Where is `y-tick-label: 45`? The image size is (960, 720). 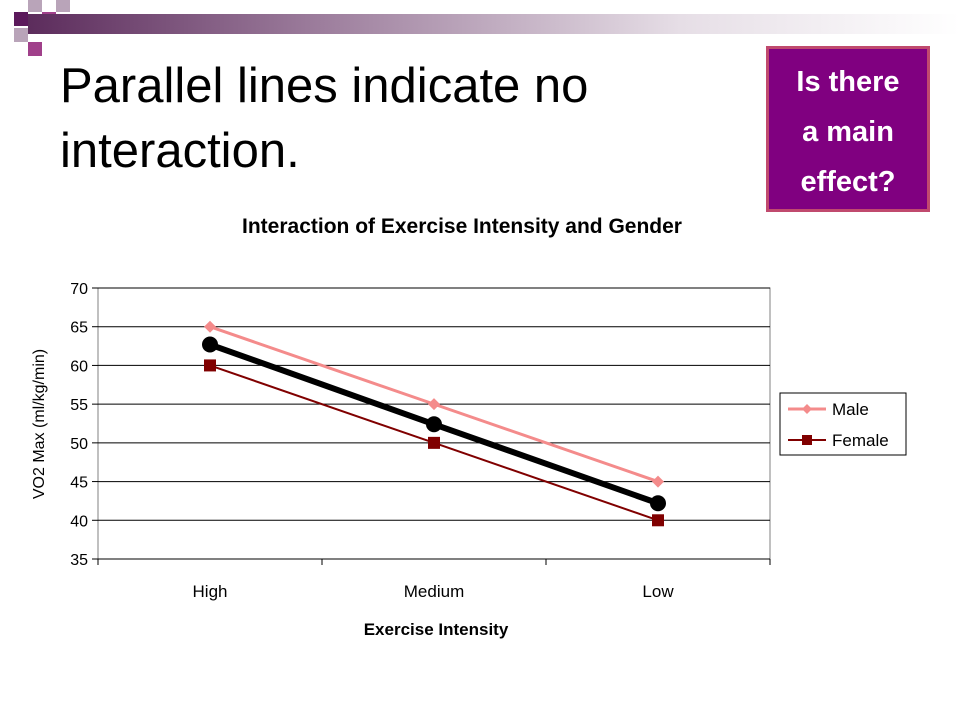
y-tick-label: 45 is located at coordinates (79, 483).